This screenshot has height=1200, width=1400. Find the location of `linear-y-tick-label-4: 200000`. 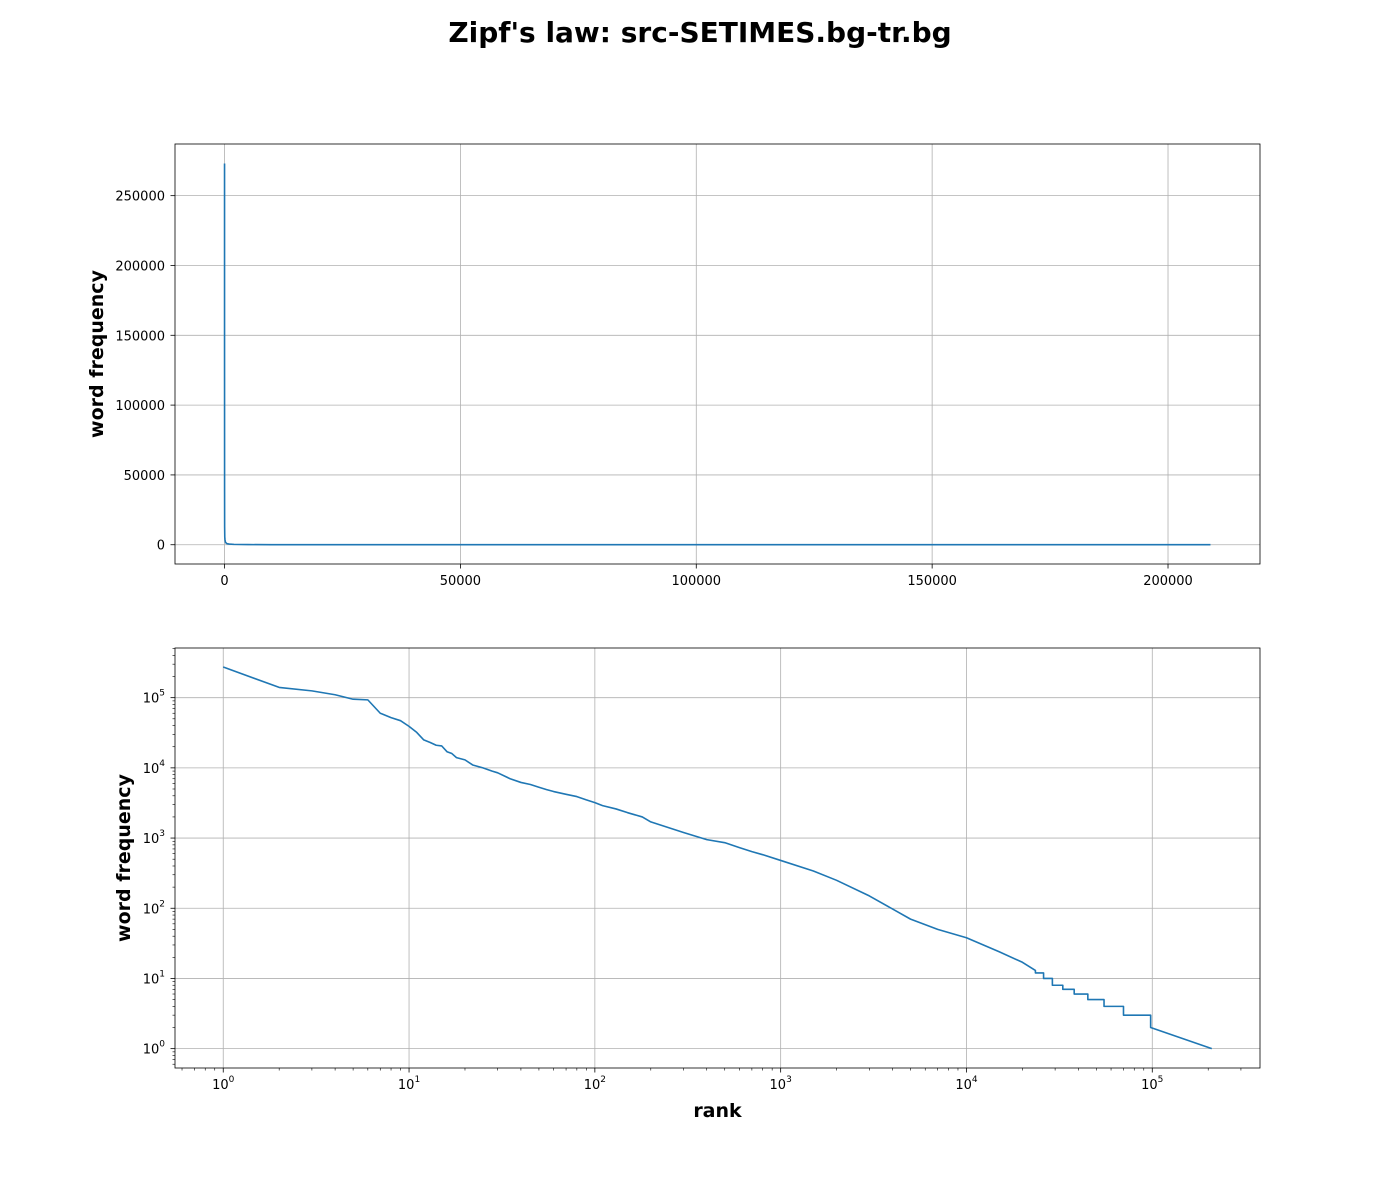

linear-y-tick-label-4: 200000 is located at coordinates (140, 266).